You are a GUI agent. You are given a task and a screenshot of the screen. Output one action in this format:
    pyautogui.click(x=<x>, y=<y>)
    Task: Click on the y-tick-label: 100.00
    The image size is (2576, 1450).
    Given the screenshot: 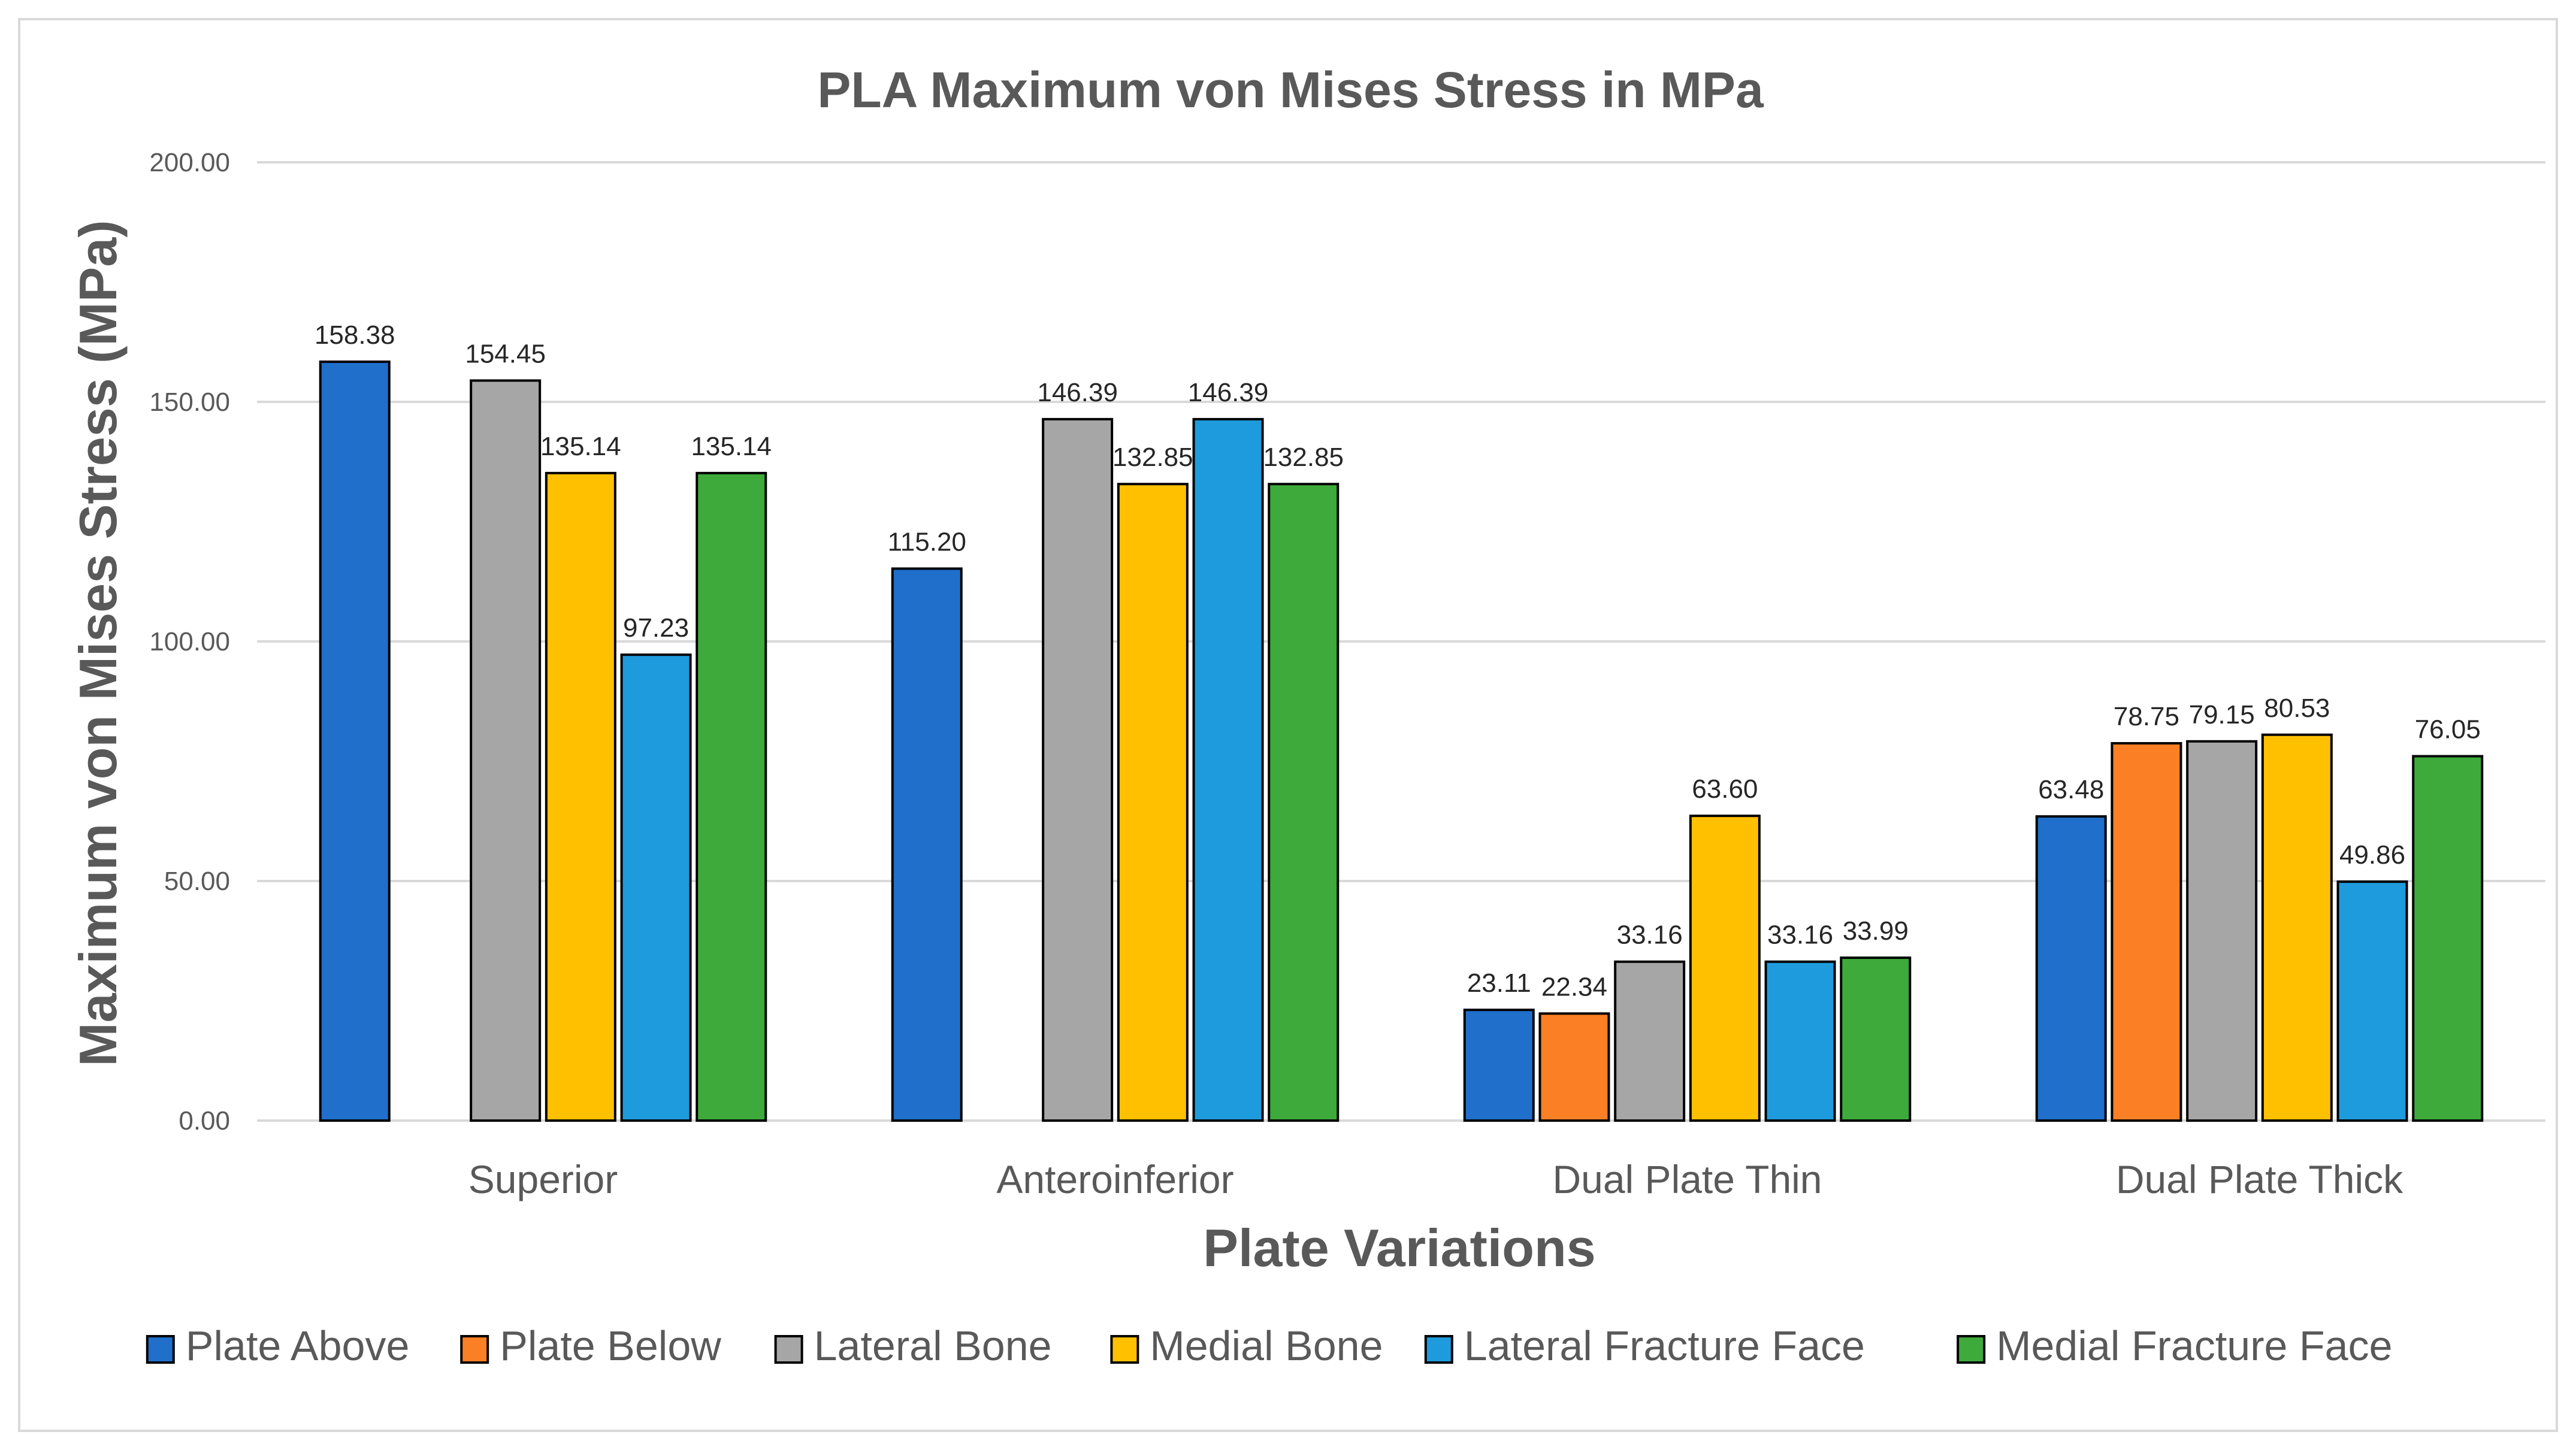 What is the action you would take?
    pyautogui.click(x=189, y=641)
    